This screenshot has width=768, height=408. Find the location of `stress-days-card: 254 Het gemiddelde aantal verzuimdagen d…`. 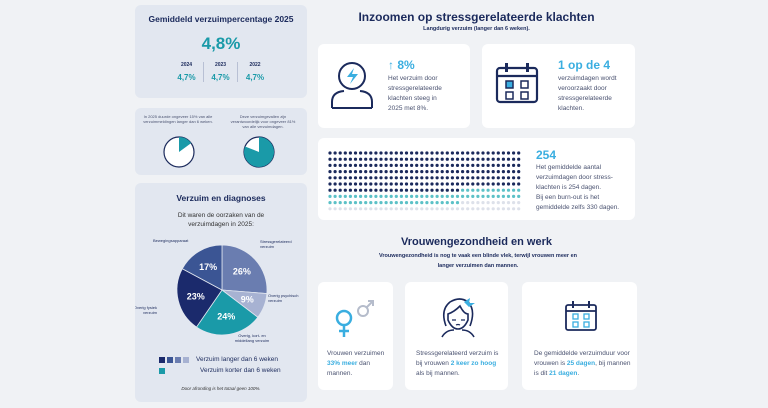

stress-days-card: 254 Het gemiddelde aantal verzuimdagen d… is located at coordinates (476, 179).